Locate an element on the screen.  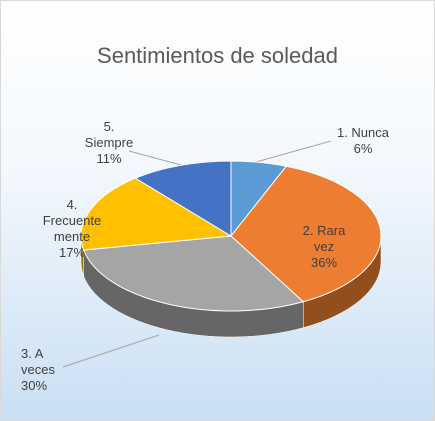
data-label: 5. Siempre 11% is located at coordinates (109, 143).